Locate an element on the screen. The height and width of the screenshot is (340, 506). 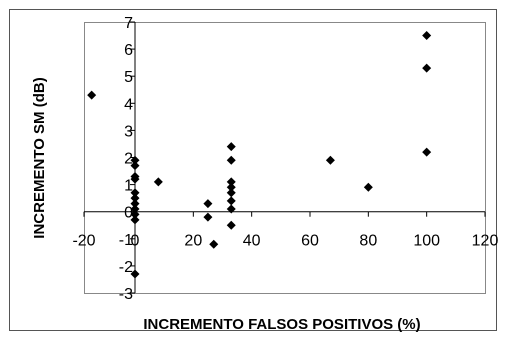
y-axis-title: INCREMENTO SM (dB) is located at coordinates (39, 157).